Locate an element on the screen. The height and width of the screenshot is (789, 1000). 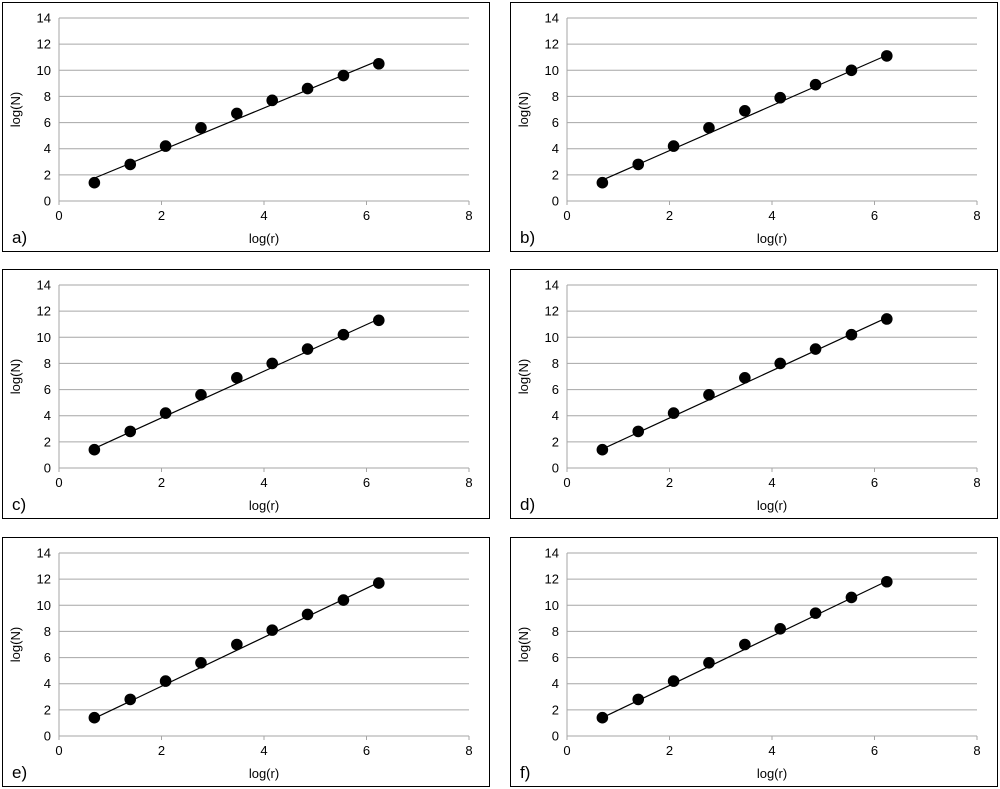
panel-label: d) is located at coordinates (527, 504).